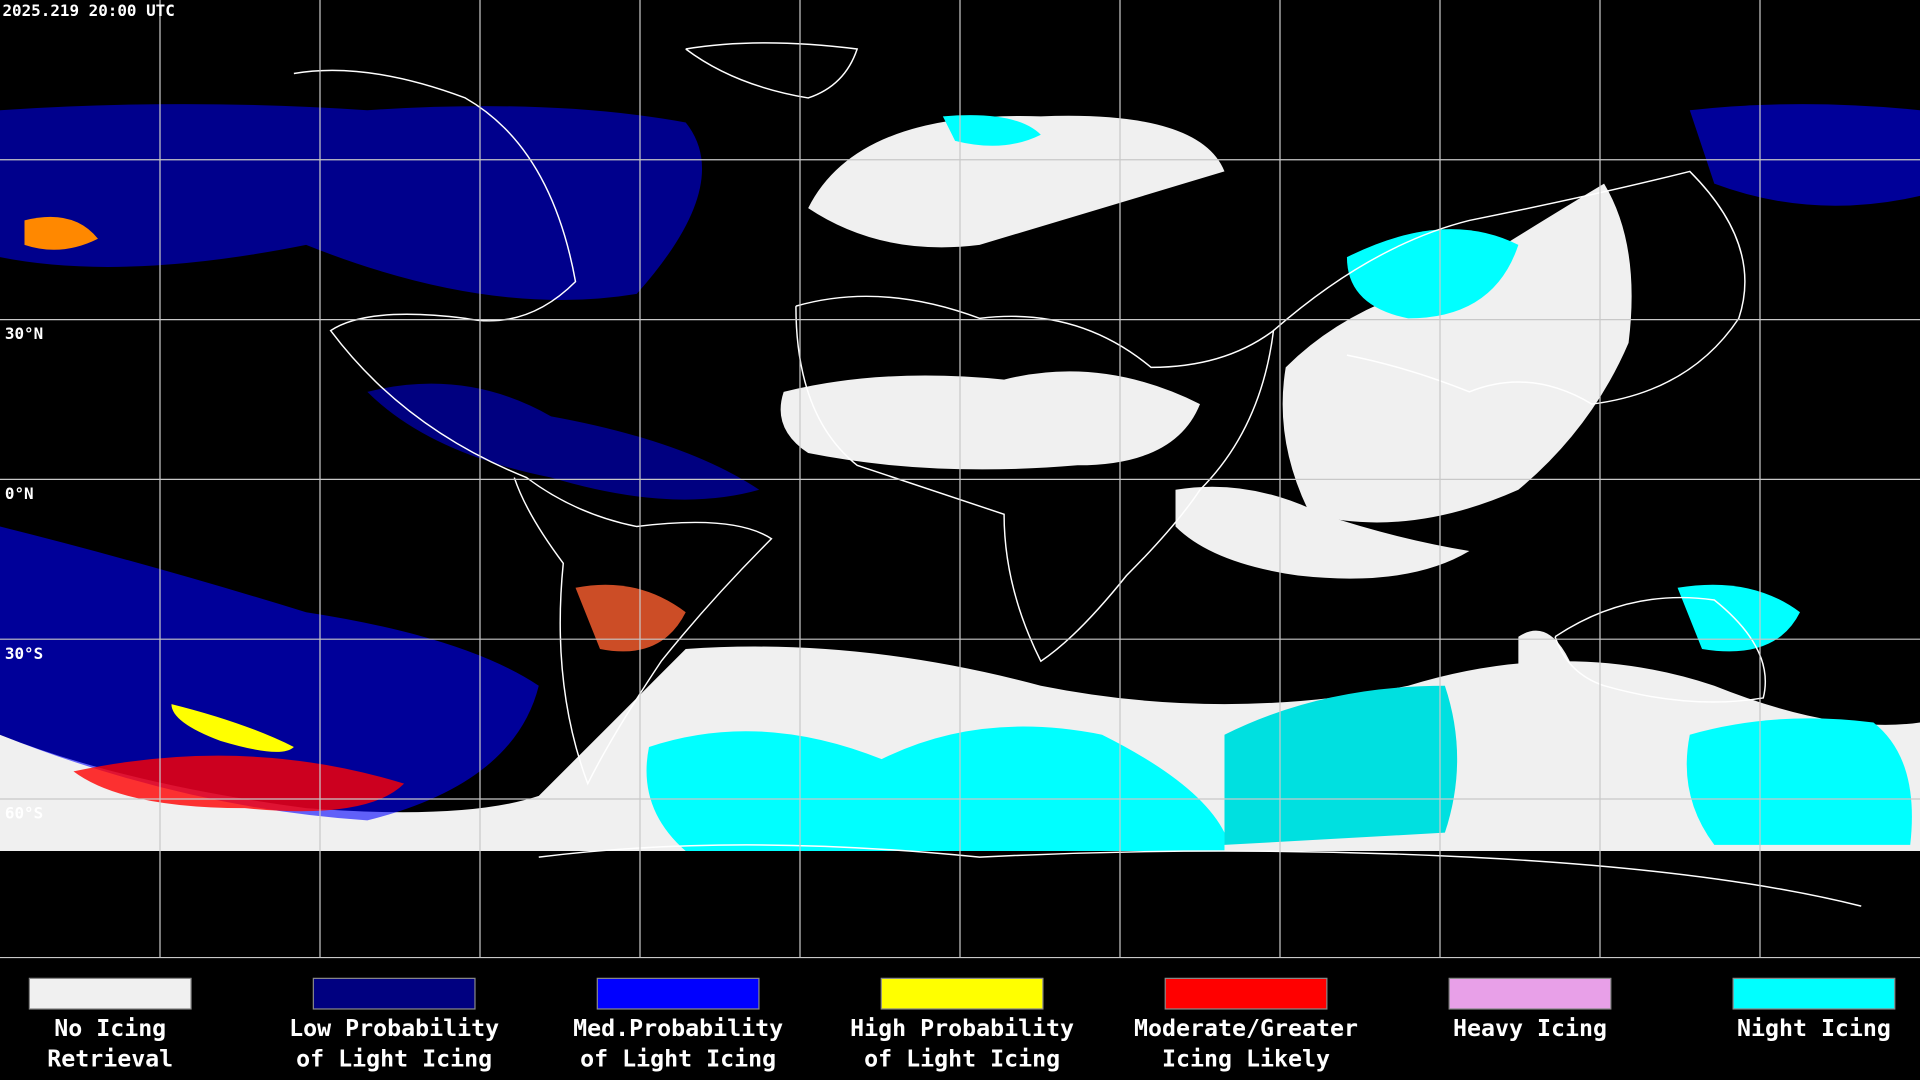 The height and width of the screenshot is (1080, 1920). I want to click on legend-label: Med.Probability, so click(678, 1028).